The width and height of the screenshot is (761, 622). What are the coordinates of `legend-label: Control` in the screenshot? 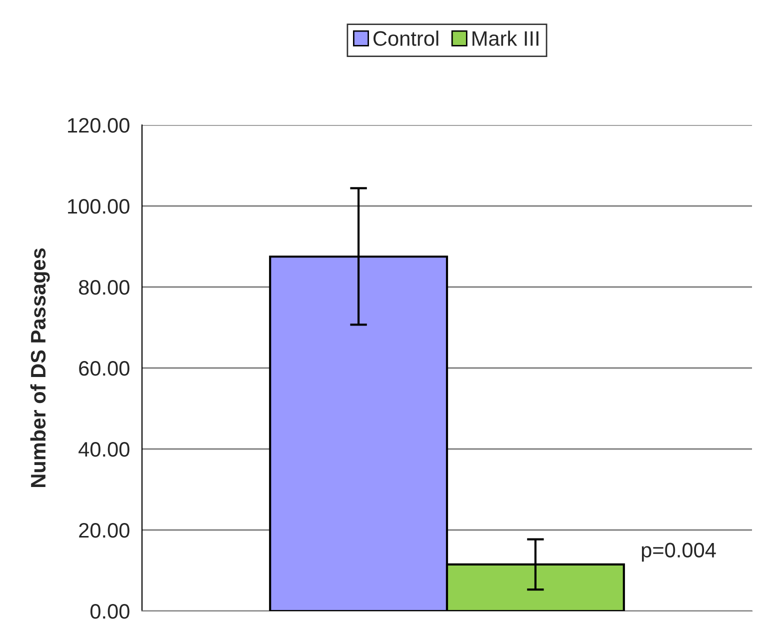 It's located at (406, 38).